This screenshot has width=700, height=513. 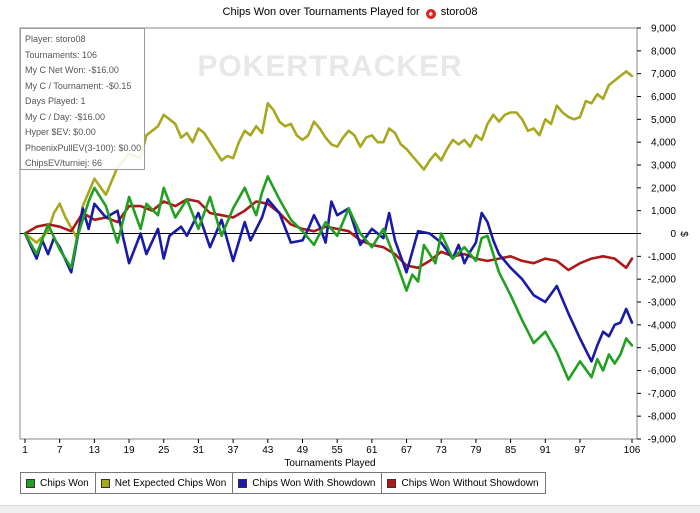 I want to click on legend-item-with-showdown: Chips Won With Showdown, so click(x=306, y=483).